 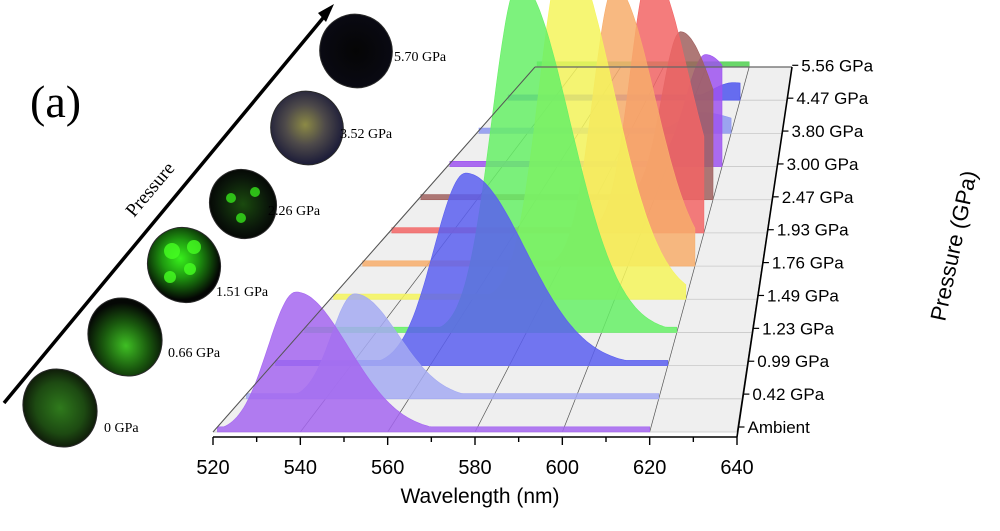 What do you see at coordinates (207, 265) in the screenshot?
I see `pressure-image-droplet: 1.51 GPa` at bounding box center [207, 265].